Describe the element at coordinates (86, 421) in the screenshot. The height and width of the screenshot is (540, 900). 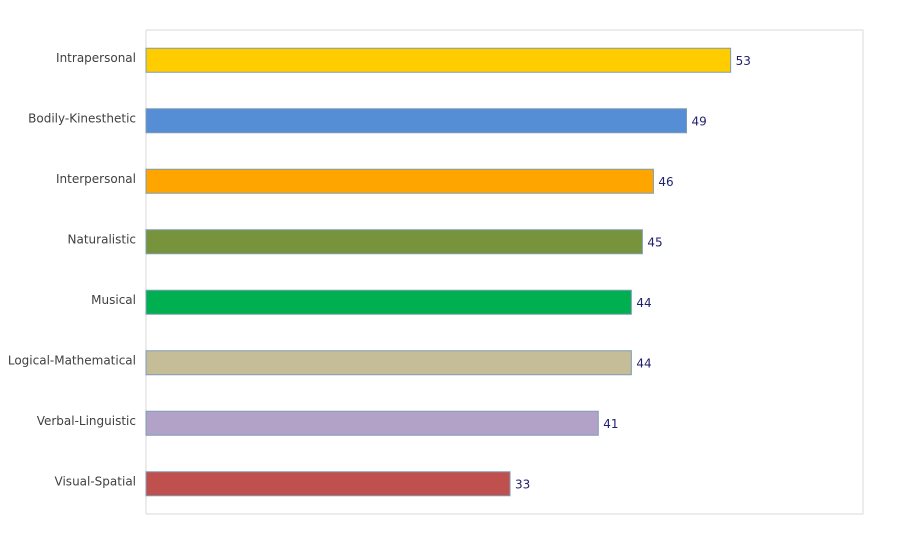
I see `y-tick-label: Verbal-Linguistic` at that location.